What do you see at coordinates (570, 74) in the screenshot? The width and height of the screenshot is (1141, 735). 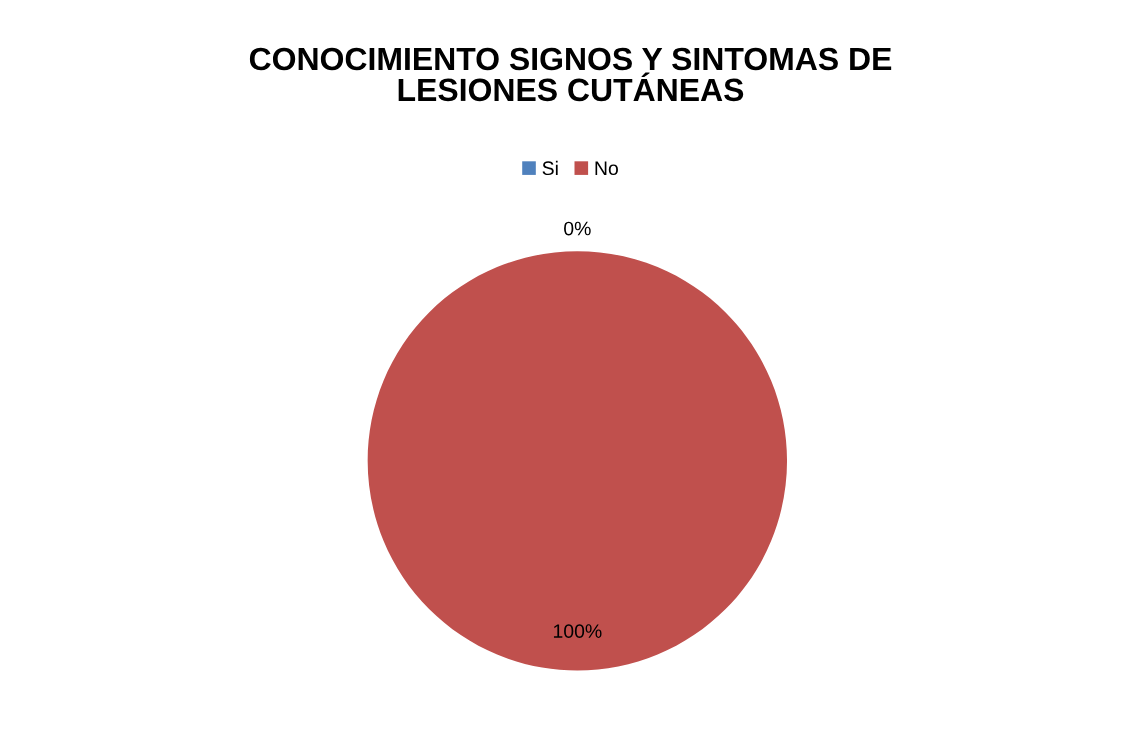 I see `chart-title: CONOCIMIENTO SIGNOS Y SINTOMAS DE LESIONES CUTÁNEAS` at bounding box center [570, 74].